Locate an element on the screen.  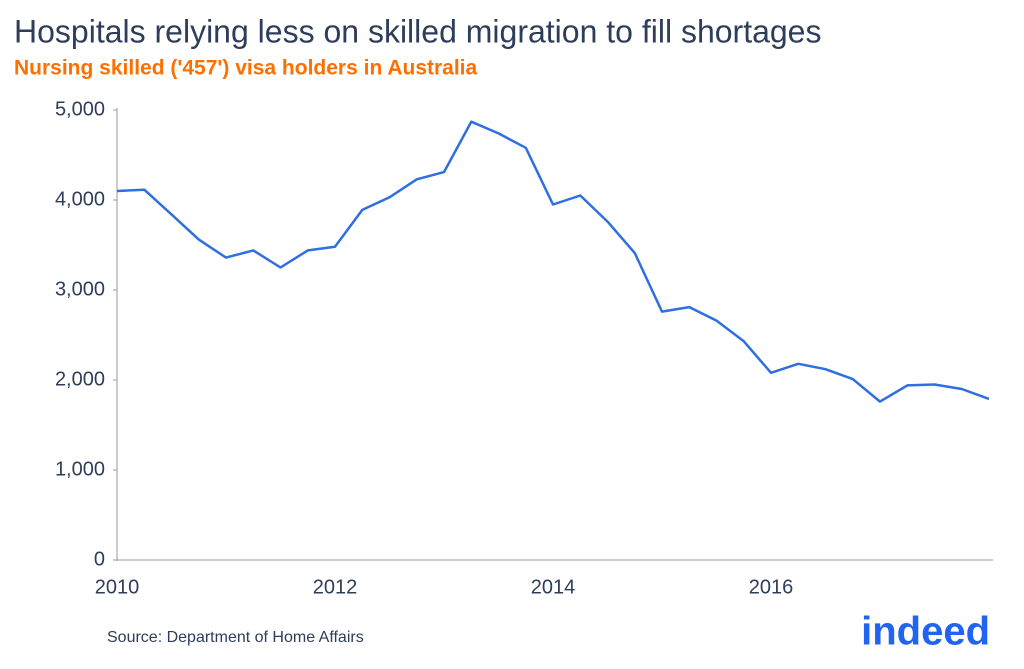
logo: indeed is located at coordinates (925, 632).